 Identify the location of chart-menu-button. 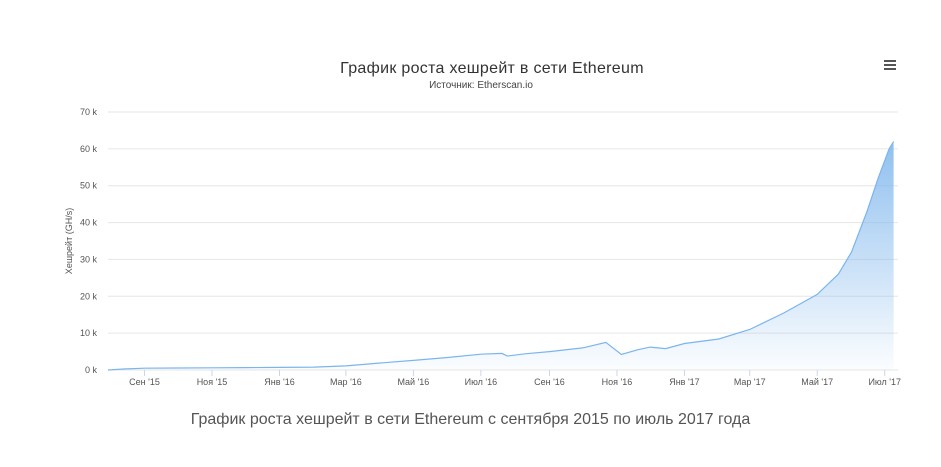
(890, 66).